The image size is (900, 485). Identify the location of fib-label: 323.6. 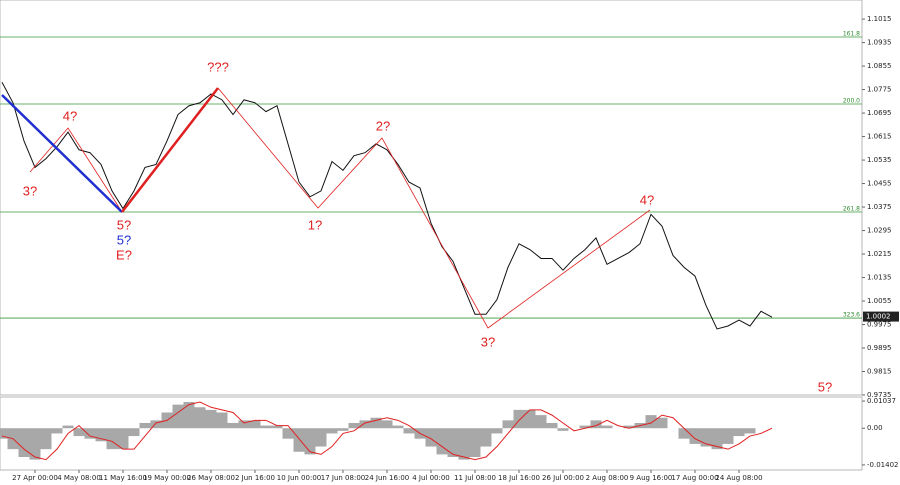
(851, 315).